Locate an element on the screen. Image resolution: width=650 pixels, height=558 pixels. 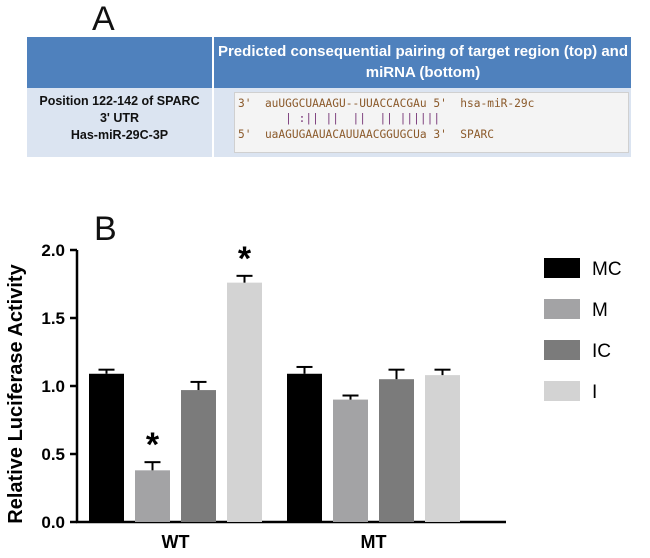
x-tick-label-WT: WT is located at coordinates (176, 542).